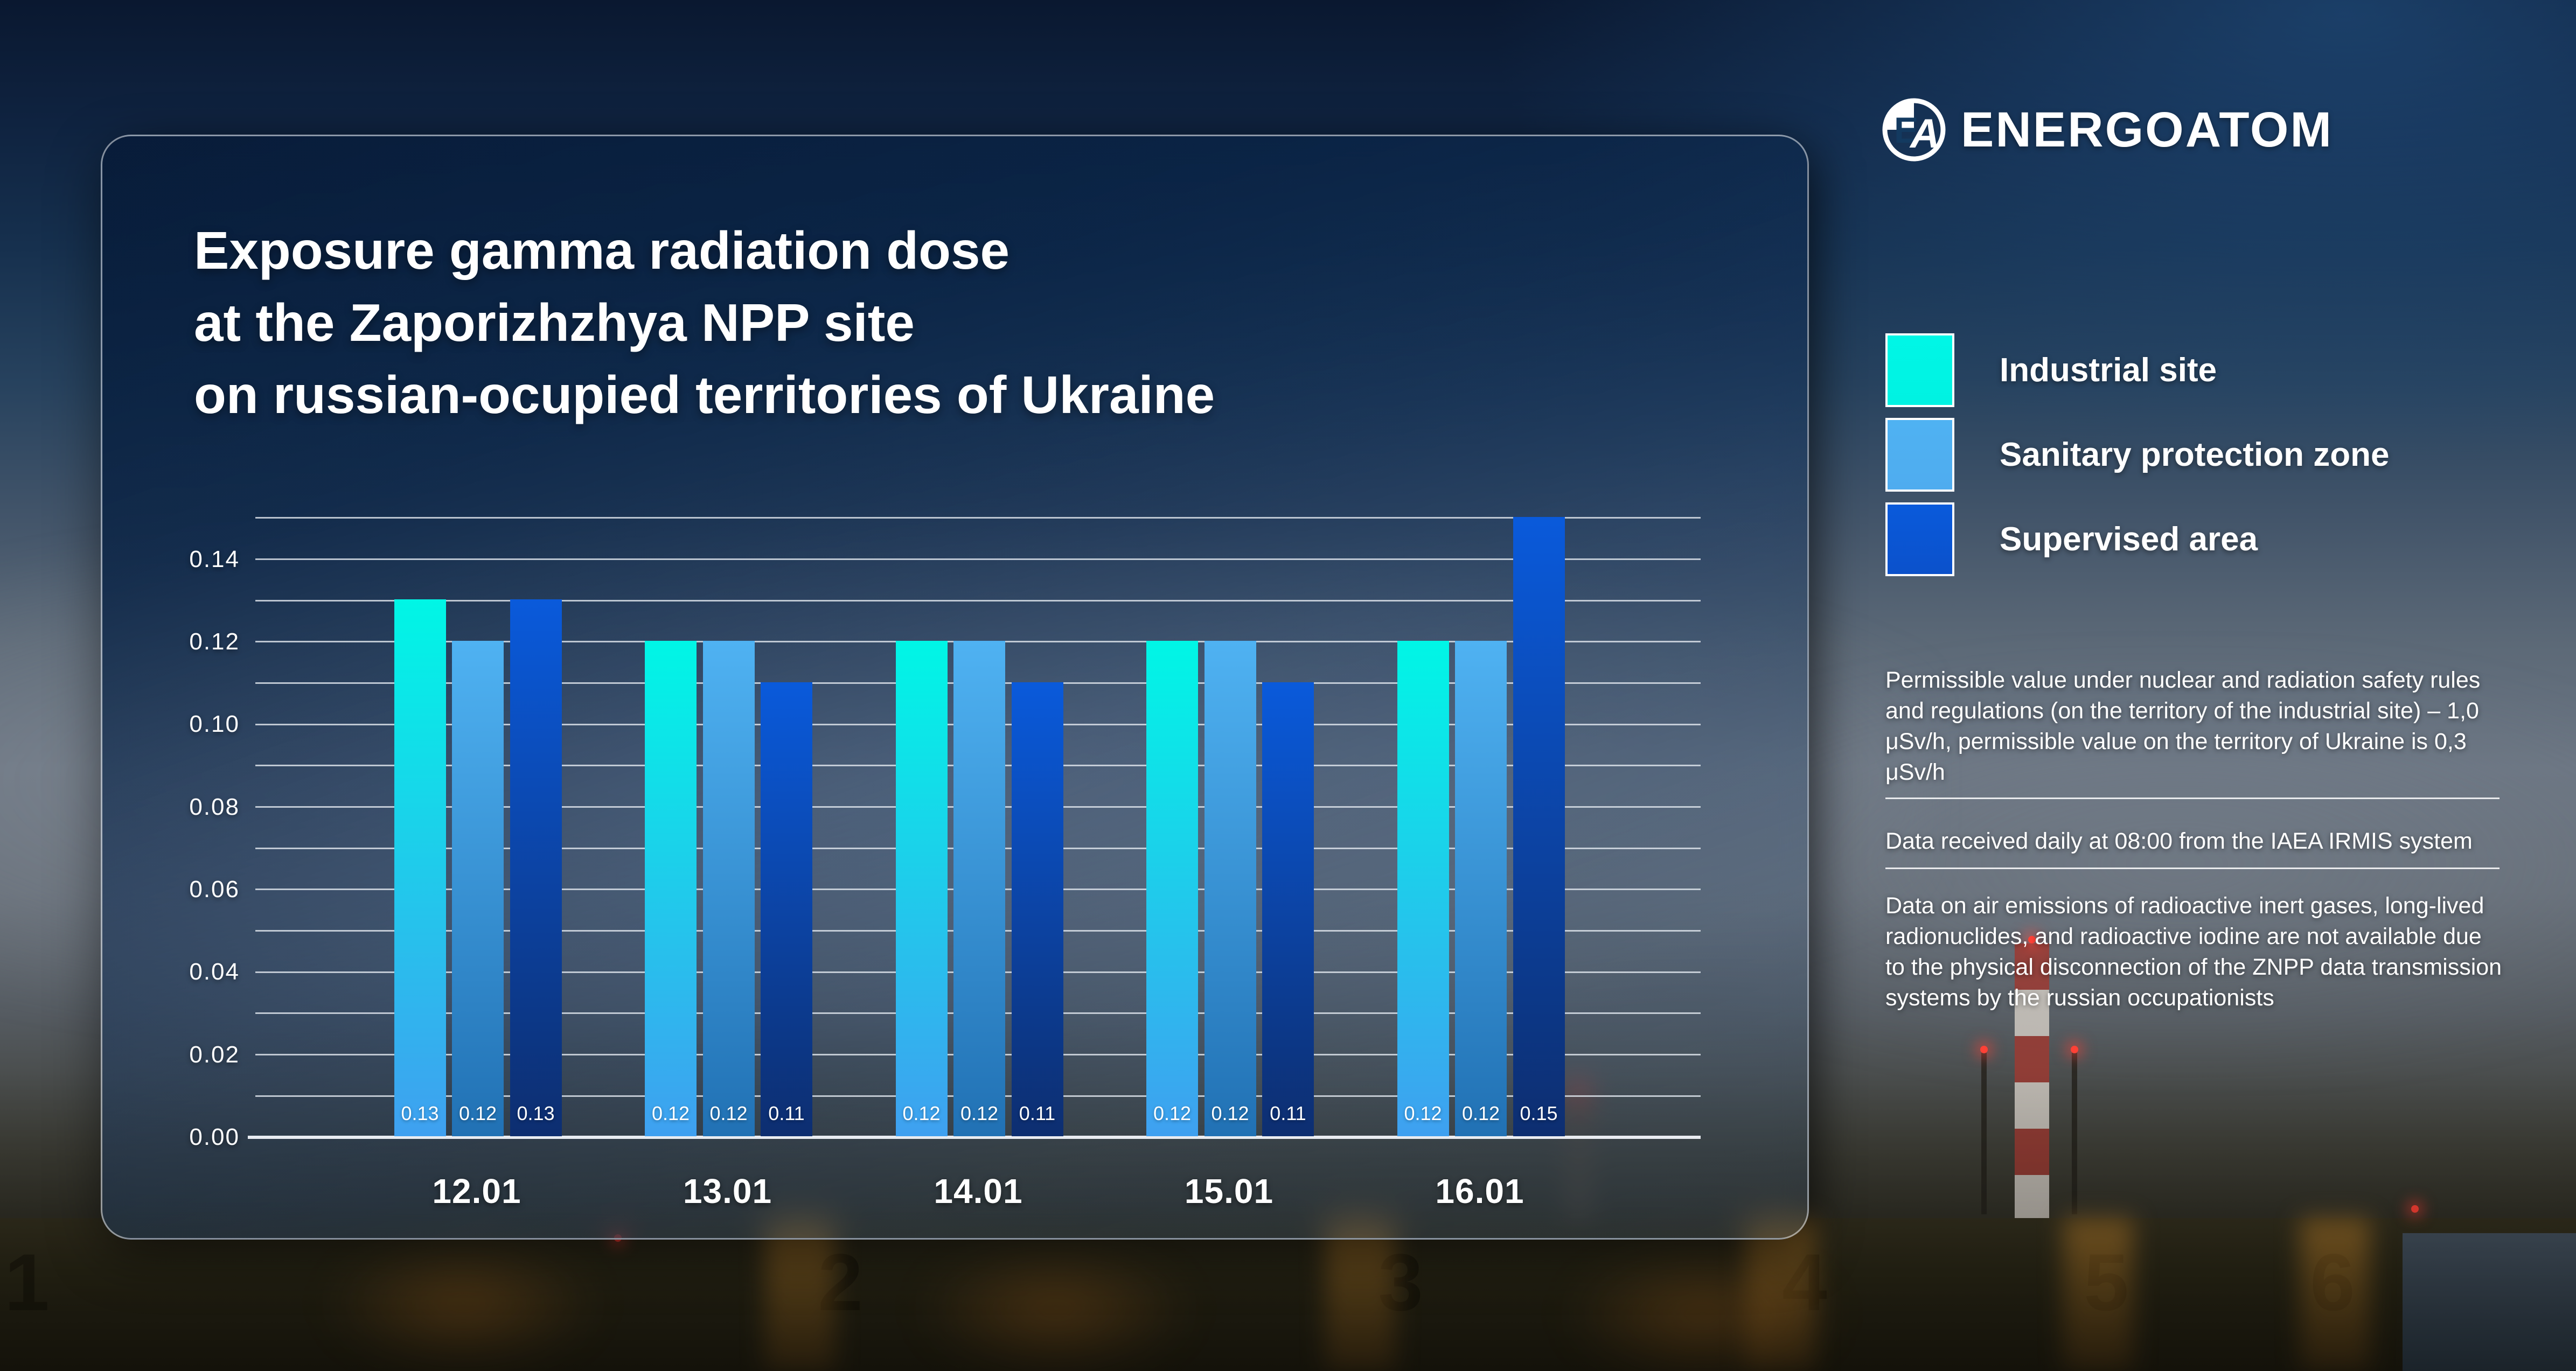 The height and width of the screenshot is (1371, 2576). I want to click on x-axis-category-label: 14.01, so click(979, 1191).